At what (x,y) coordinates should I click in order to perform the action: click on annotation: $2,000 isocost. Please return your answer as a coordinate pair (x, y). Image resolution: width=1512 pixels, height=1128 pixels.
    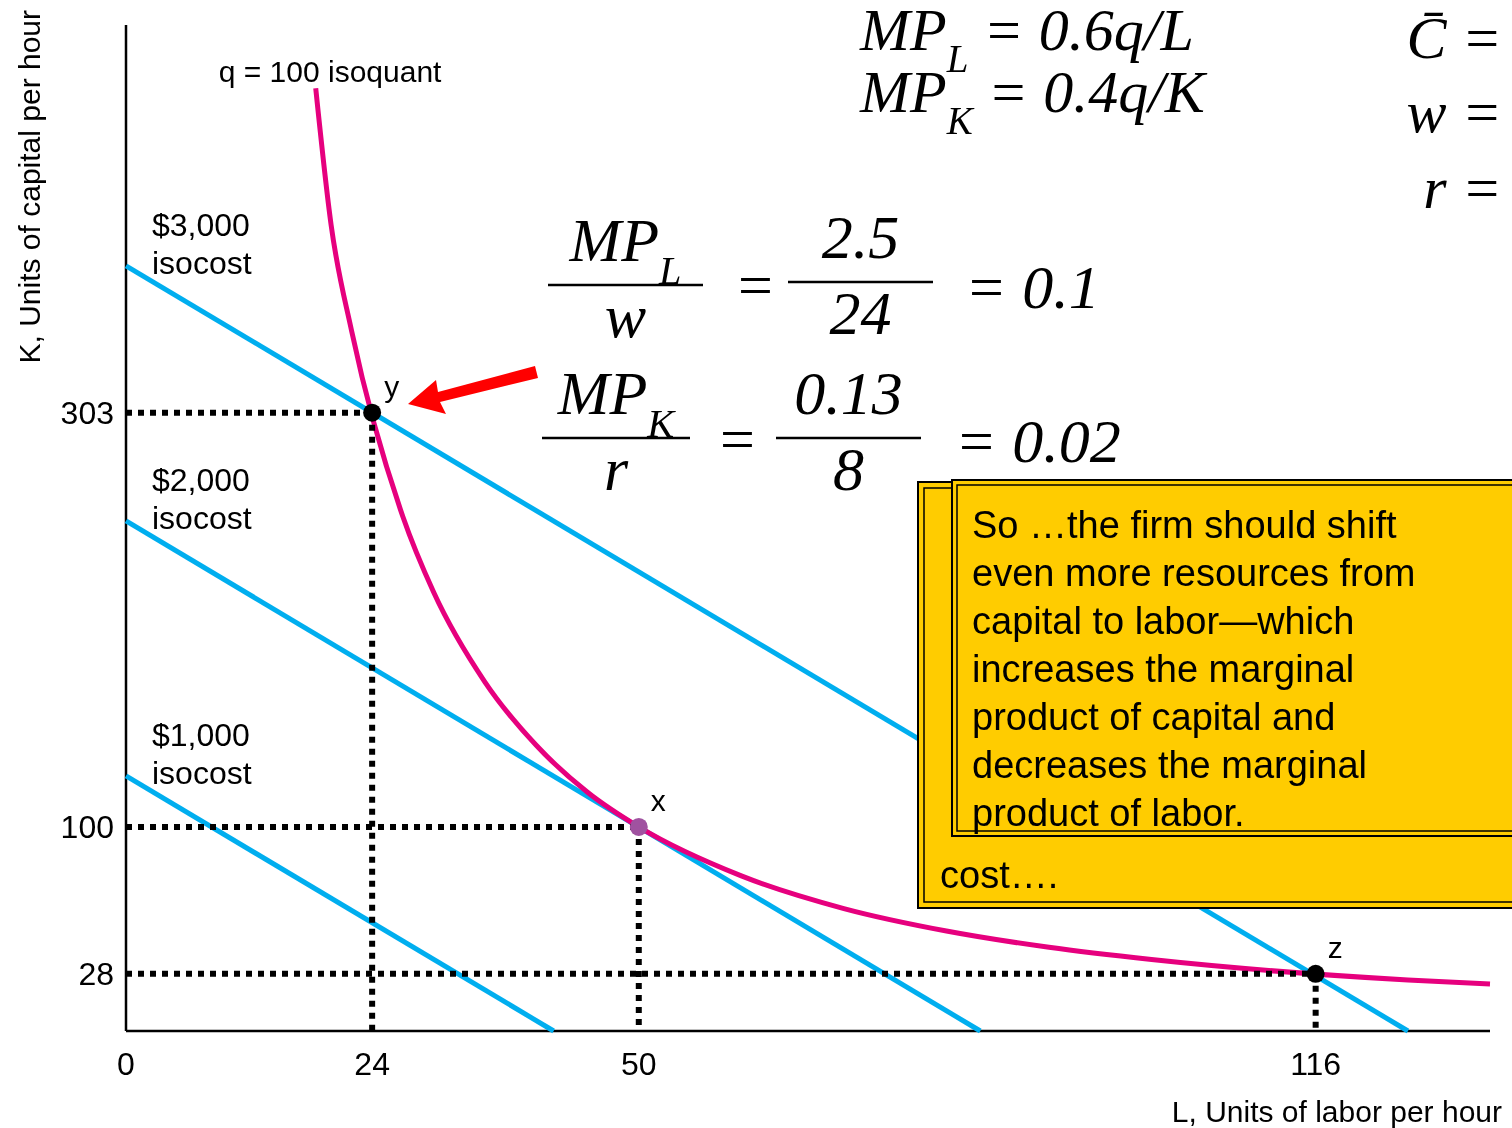
    Looking at the image, I should click on (202, 498).